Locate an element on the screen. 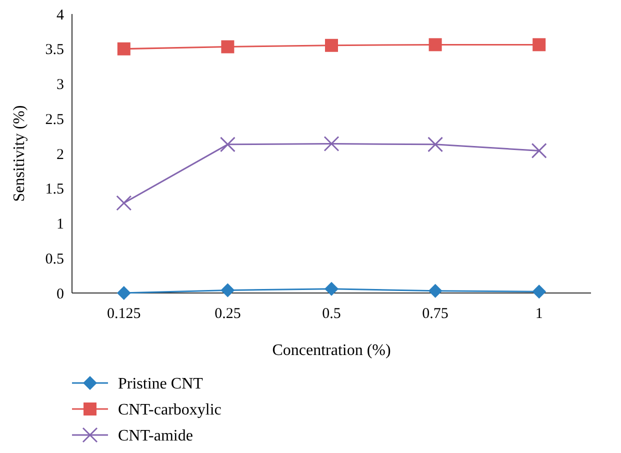  x-tick-label: 0.5 is located at coordinates (331, 314).